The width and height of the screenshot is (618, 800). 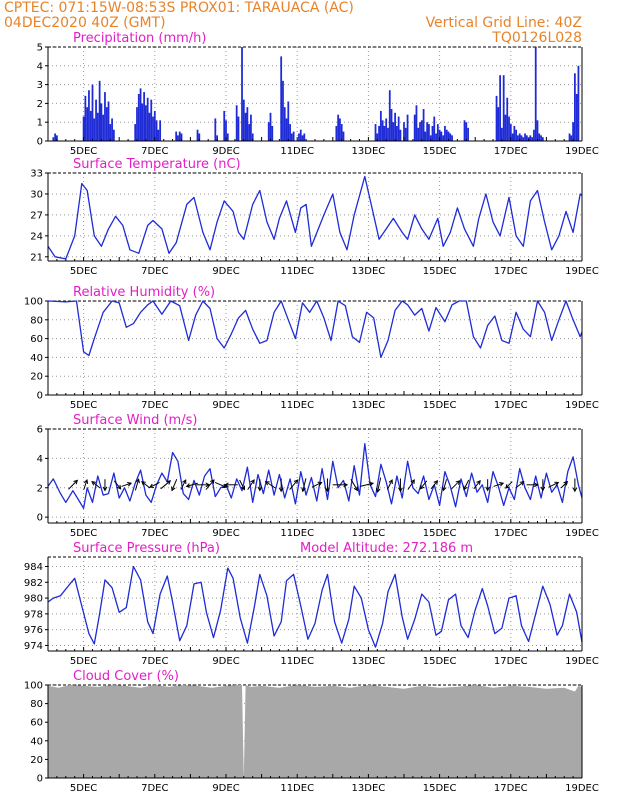 I want to click on y-tick-label: 976, so click(x=33, y=630).